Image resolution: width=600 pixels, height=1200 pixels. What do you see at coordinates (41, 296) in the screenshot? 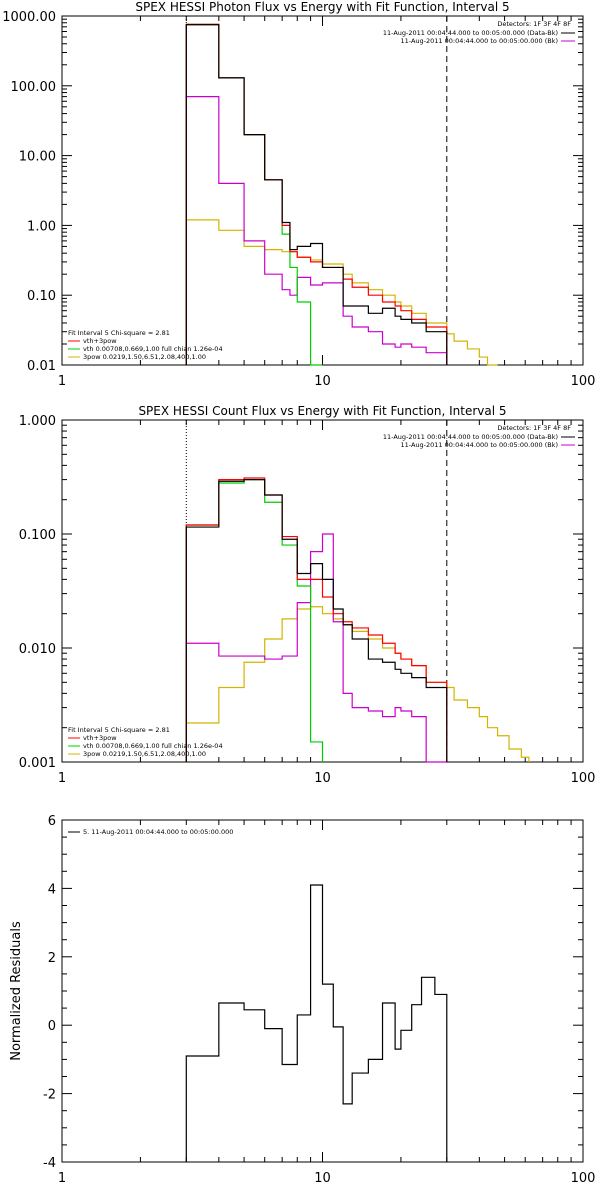
I see `y-tick-label: 0.10` at bounding box center [41, 296].